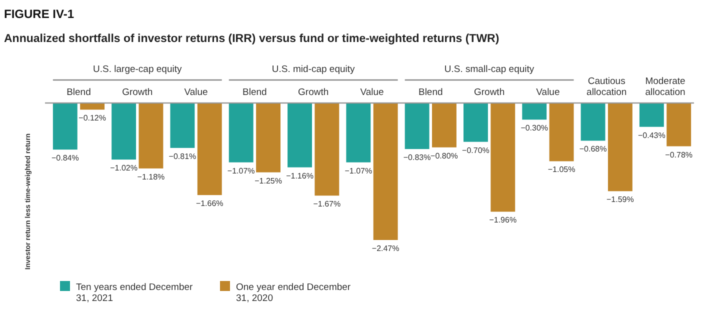 This screenshot has width=706, height=321. What do you see at coordinates (137, 69) in the screenshot?
I see `text: U.S. large-cap equity` at bounding box center [137, 69].